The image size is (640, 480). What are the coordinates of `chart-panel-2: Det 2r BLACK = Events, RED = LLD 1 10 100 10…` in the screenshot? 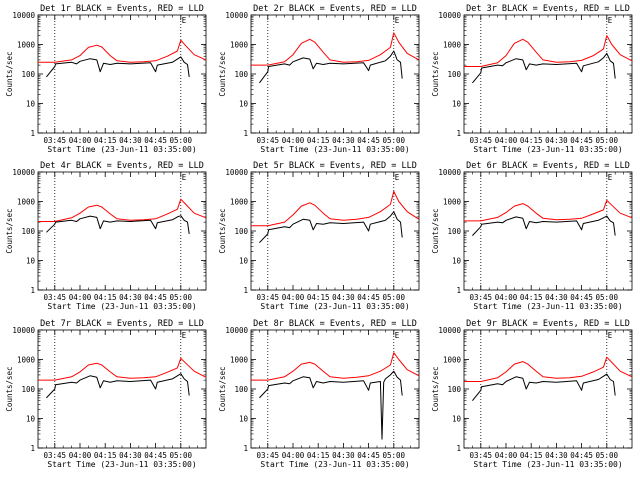 It's located at (319, 79).